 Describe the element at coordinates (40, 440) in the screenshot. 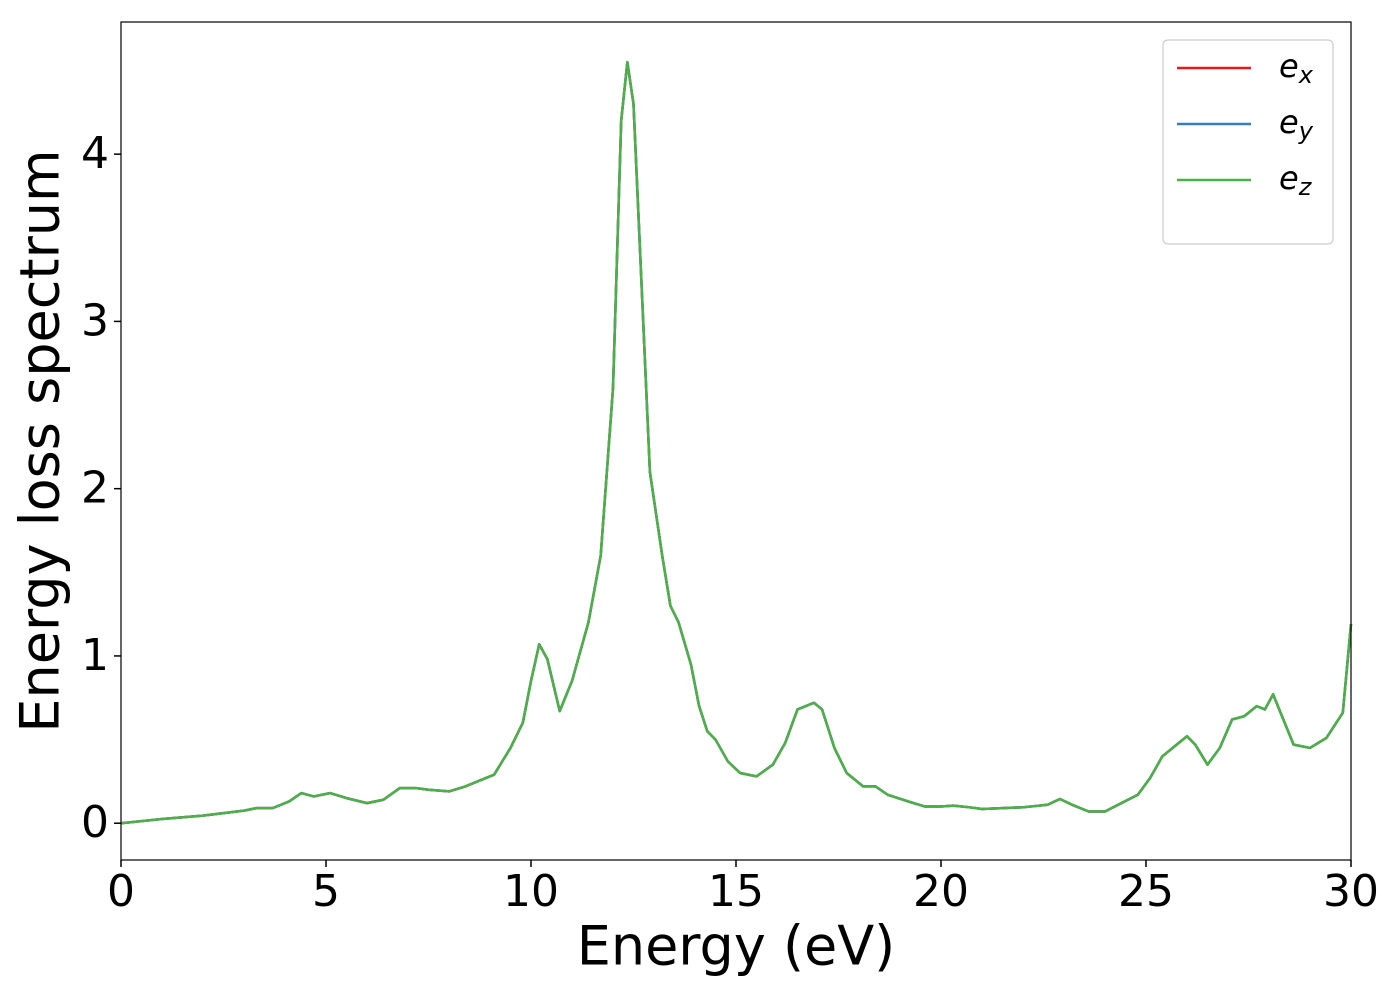

I see `y-axis-label: Energy loss spectrum` at that location.